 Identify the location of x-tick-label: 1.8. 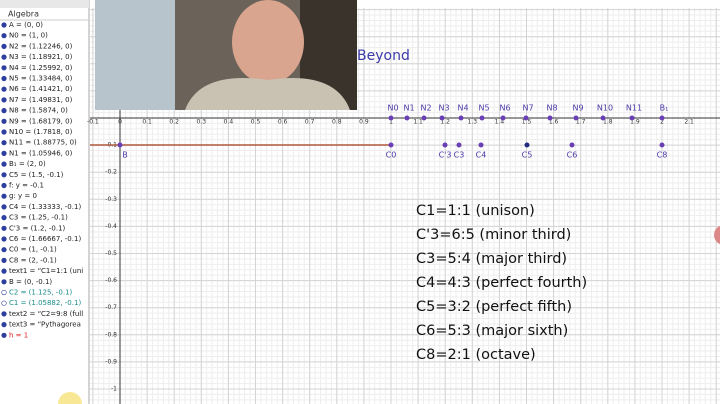
(608, 122).